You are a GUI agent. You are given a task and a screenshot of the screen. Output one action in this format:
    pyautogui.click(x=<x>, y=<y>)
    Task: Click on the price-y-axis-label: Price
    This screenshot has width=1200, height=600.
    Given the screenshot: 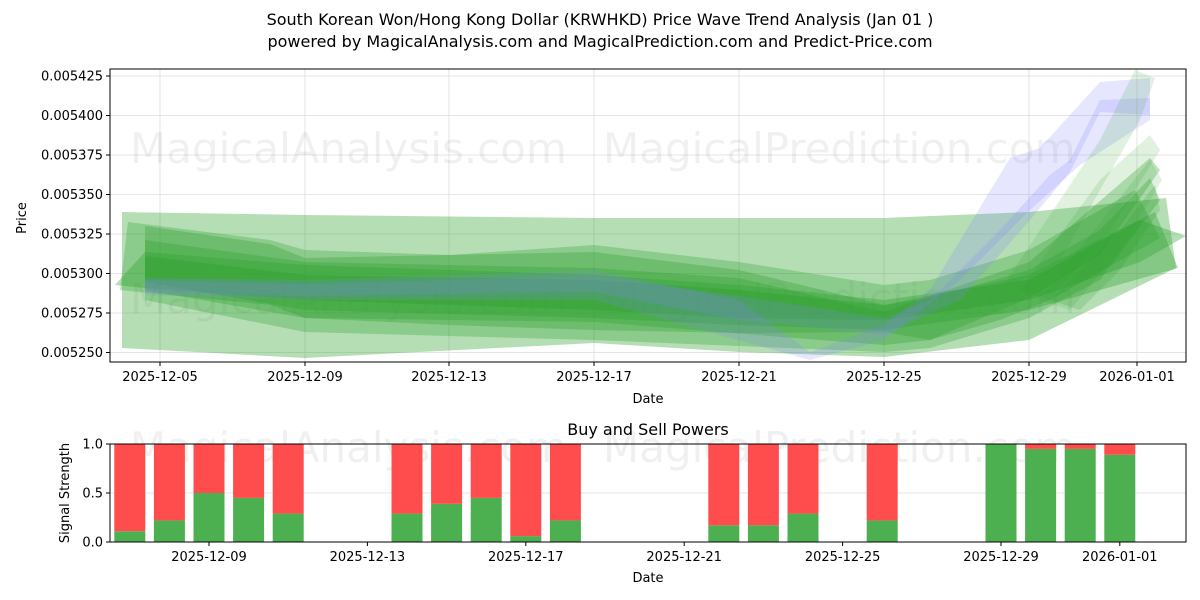 What is the action you would take?
    pyautogui.click(x=22, y=218)
    